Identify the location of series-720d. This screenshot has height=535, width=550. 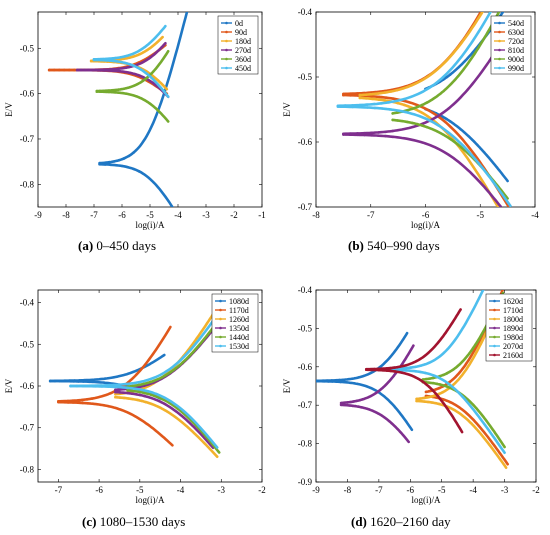
(429, 109).